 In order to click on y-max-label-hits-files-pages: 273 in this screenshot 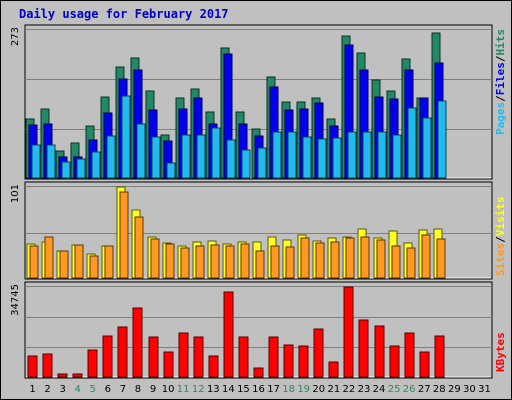, I will do `click(15, 36)`.